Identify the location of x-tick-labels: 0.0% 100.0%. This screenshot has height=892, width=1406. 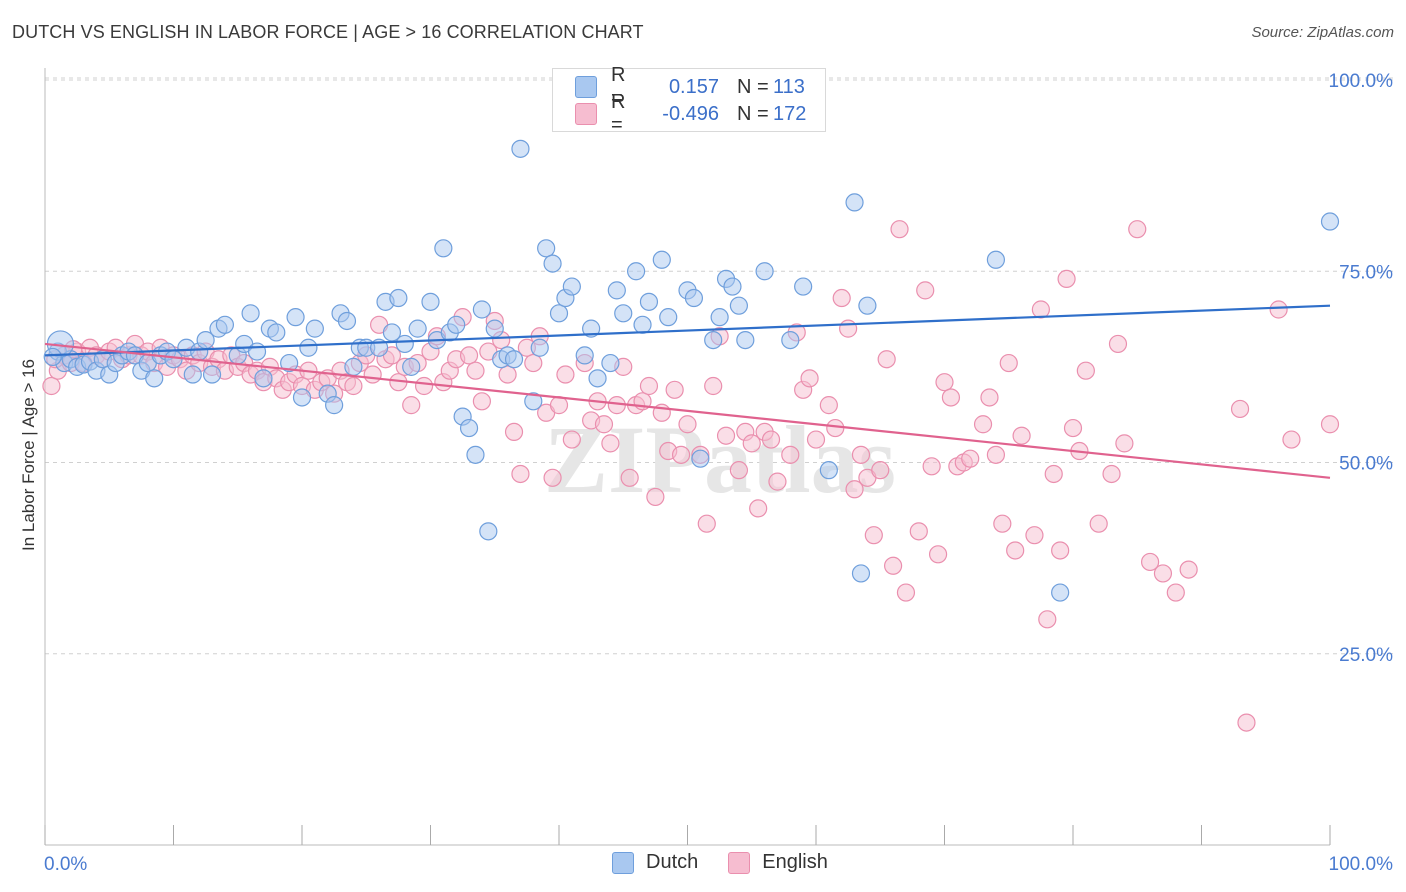
(718, 864).